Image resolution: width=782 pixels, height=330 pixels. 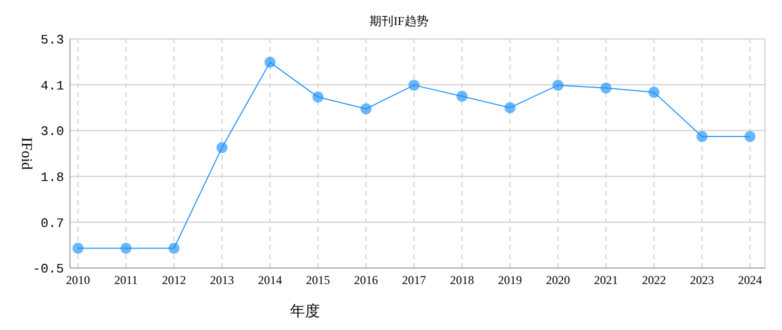 What do you see at coordinates (78, 280) in the screenshot?
I see `x-tick-label: 2010` at bounding box center [78, 280].